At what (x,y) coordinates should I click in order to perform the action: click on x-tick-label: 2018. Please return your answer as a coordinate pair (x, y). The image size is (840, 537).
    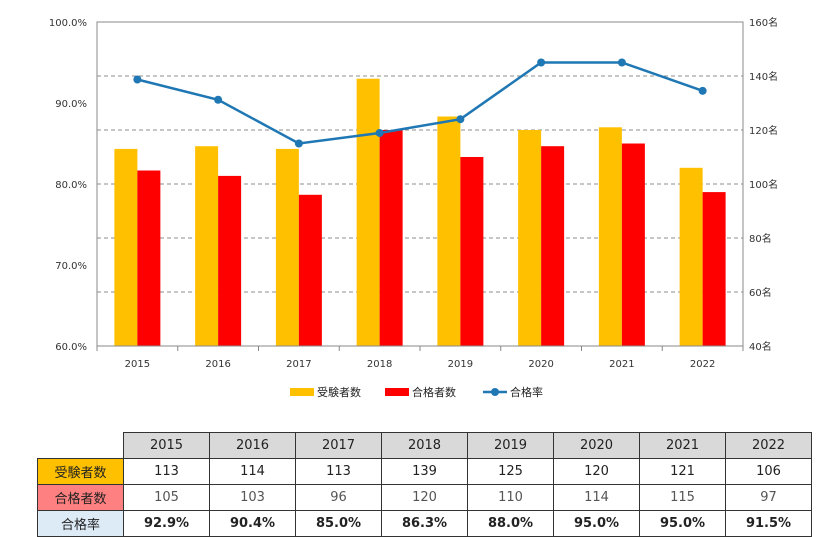
    Looking at the image, I should click on (379, 364).